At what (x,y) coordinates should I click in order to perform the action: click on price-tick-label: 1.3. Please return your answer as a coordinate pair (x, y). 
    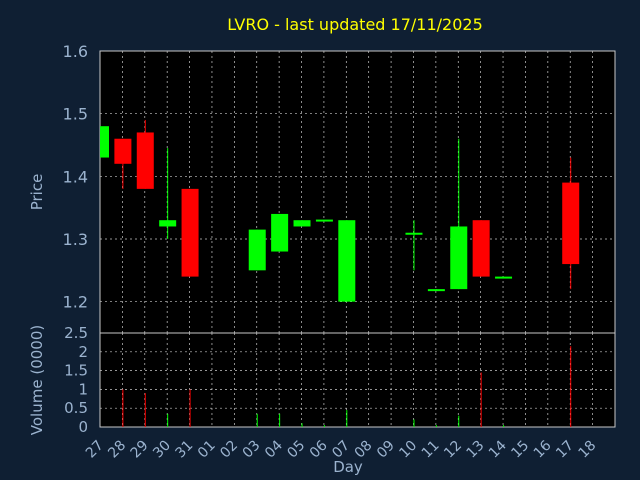
    Looking at the image, I should click on (75, 239).